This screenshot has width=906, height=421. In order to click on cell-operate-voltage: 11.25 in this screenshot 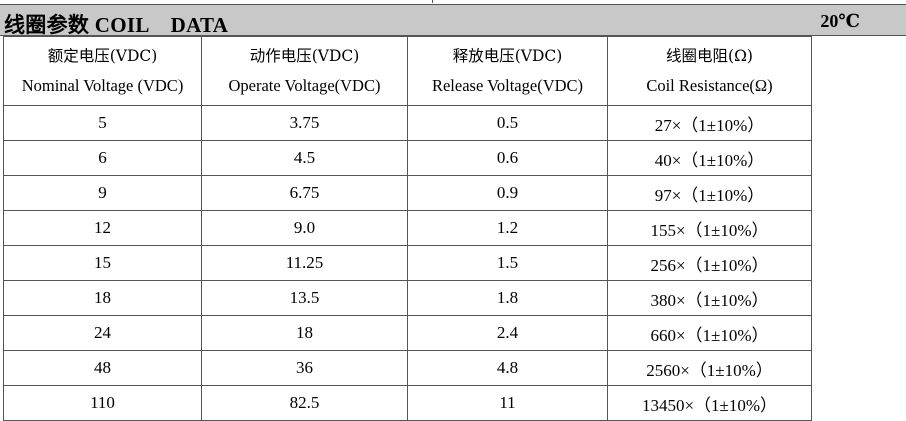, I will do `click(304, 263)`.